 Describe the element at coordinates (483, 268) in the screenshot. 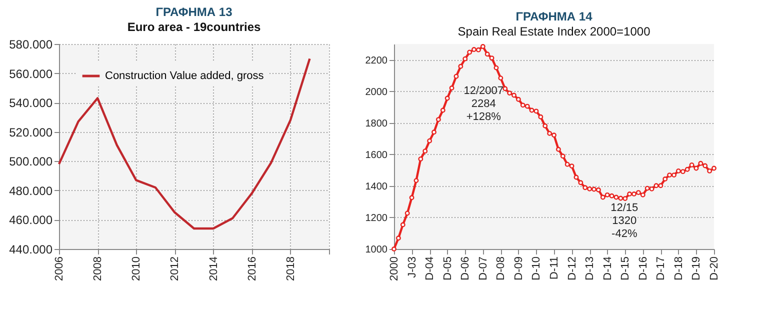

I see `x-tick-label: D-07` at that location.